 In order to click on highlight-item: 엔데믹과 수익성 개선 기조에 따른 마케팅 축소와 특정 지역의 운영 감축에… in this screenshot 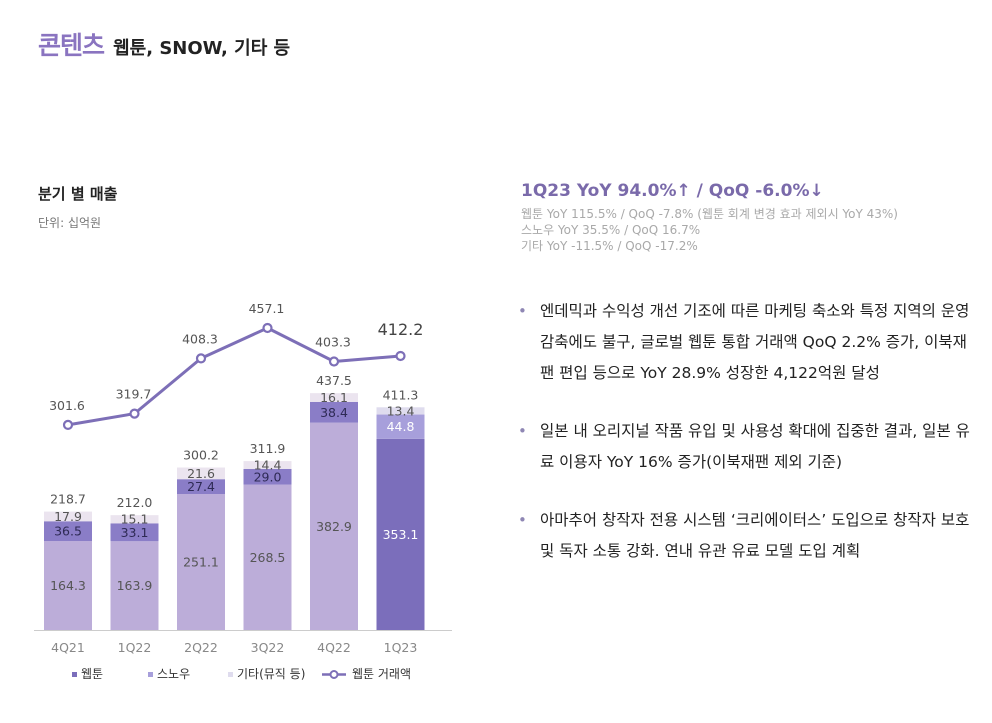, I will do `click(744, 342)`.